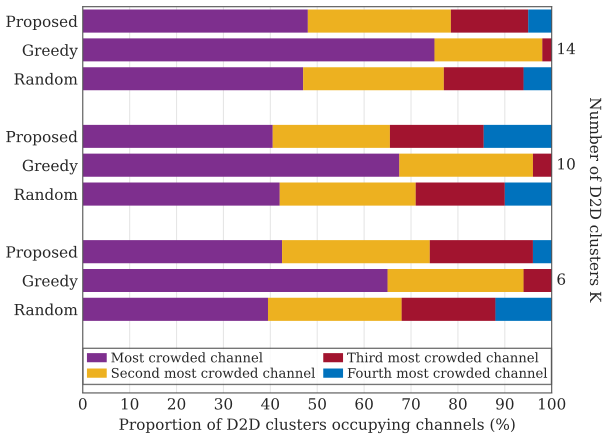 The width and height of the screenshot is (613, 444). What do you see at coordinates (596, 200) in the screenshot?
I see `y2-axis-title: Number of D2D clusters K` at bounding box center [596, 200].